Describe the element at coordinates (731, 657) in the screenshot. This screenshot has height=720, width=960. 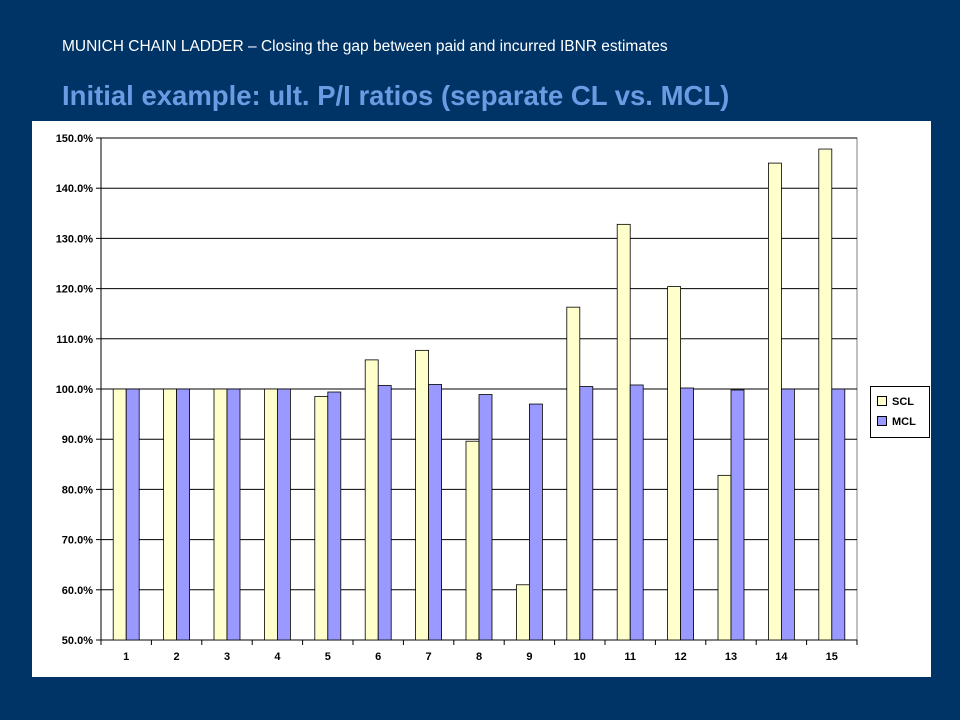
I see `x-tick-label: 13` at that location.